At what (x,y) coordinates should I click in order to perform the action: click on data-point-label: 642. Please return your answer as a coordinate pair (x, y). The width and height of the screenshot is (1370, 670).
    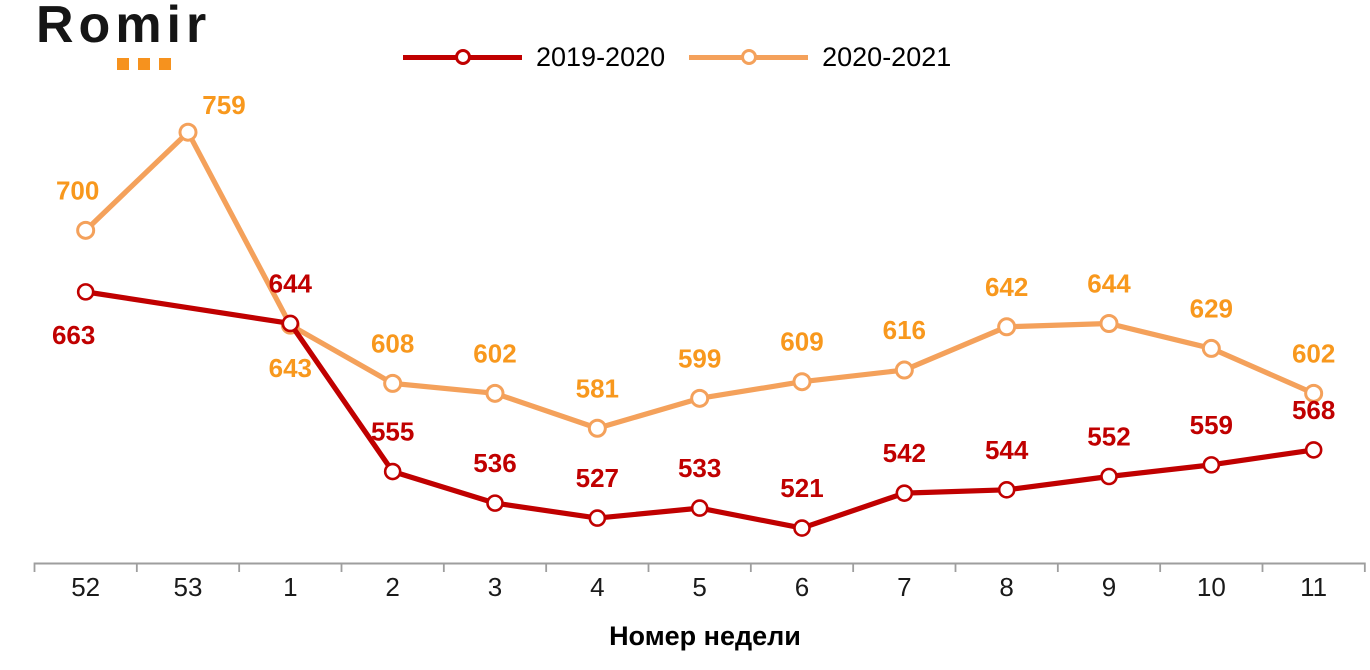
    Looking at the image, I should click on (1006, 287).